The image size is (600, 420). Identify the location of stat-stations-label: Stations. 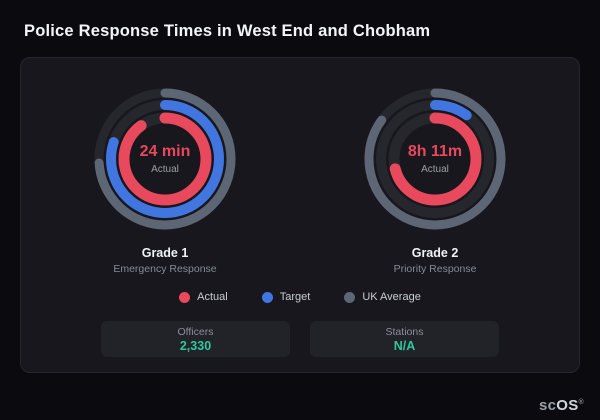
(404, 331).